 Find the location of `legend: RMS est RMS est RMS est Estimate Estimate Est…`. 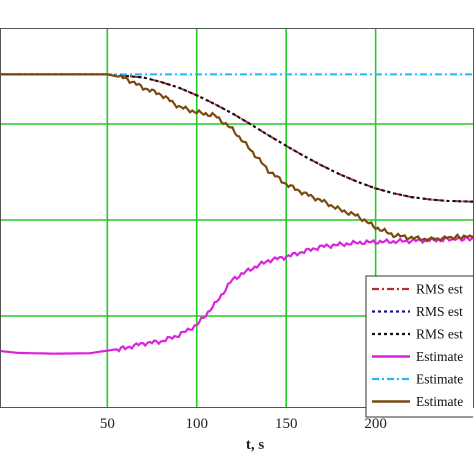

legend: RMS est RMS est RMS est Estimate Estimate Est… is located at coordinates (419, 346).